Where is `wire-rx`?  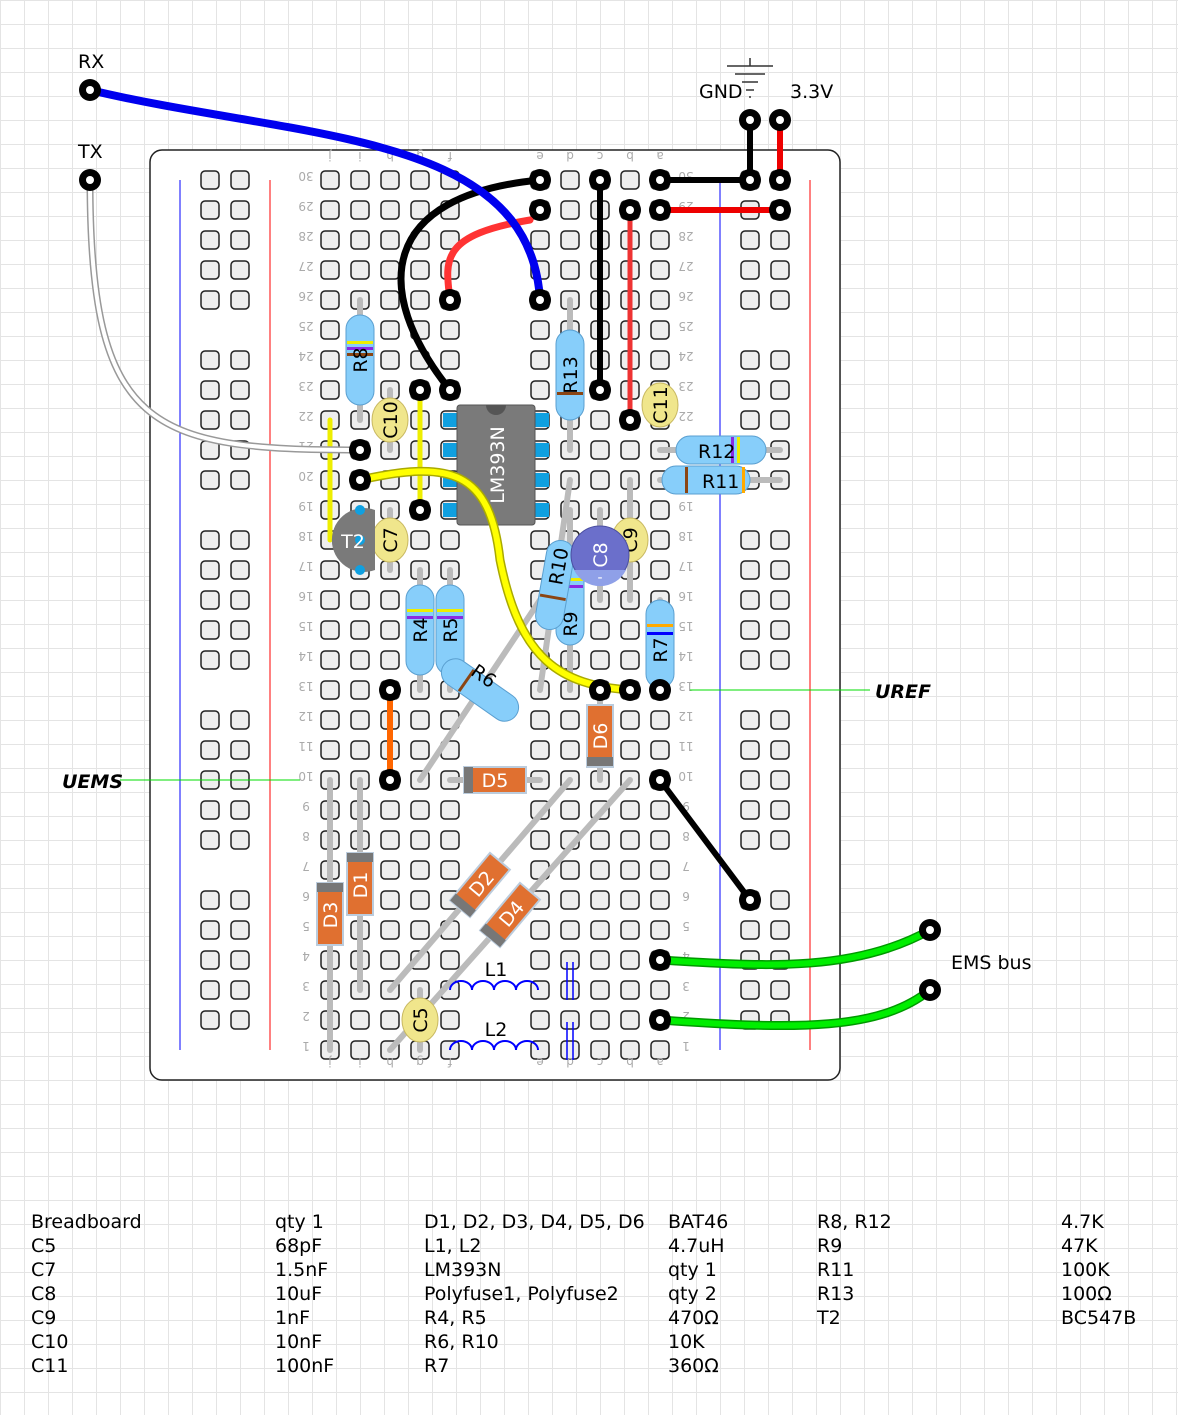 wire-rx is located at coordinates (315, 195).